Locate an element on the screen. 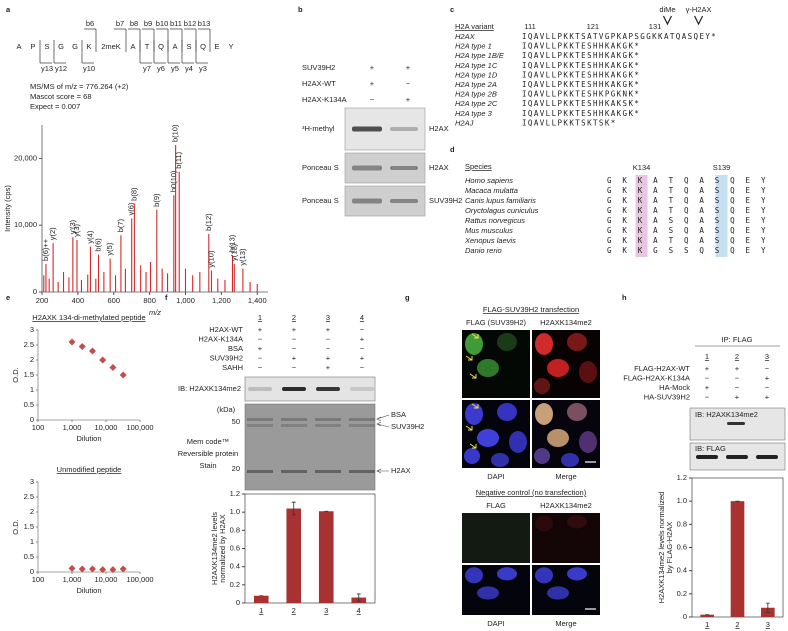 The image size is (788, 631). band-label: SUV39H2 is located at coordinates (407, 426).